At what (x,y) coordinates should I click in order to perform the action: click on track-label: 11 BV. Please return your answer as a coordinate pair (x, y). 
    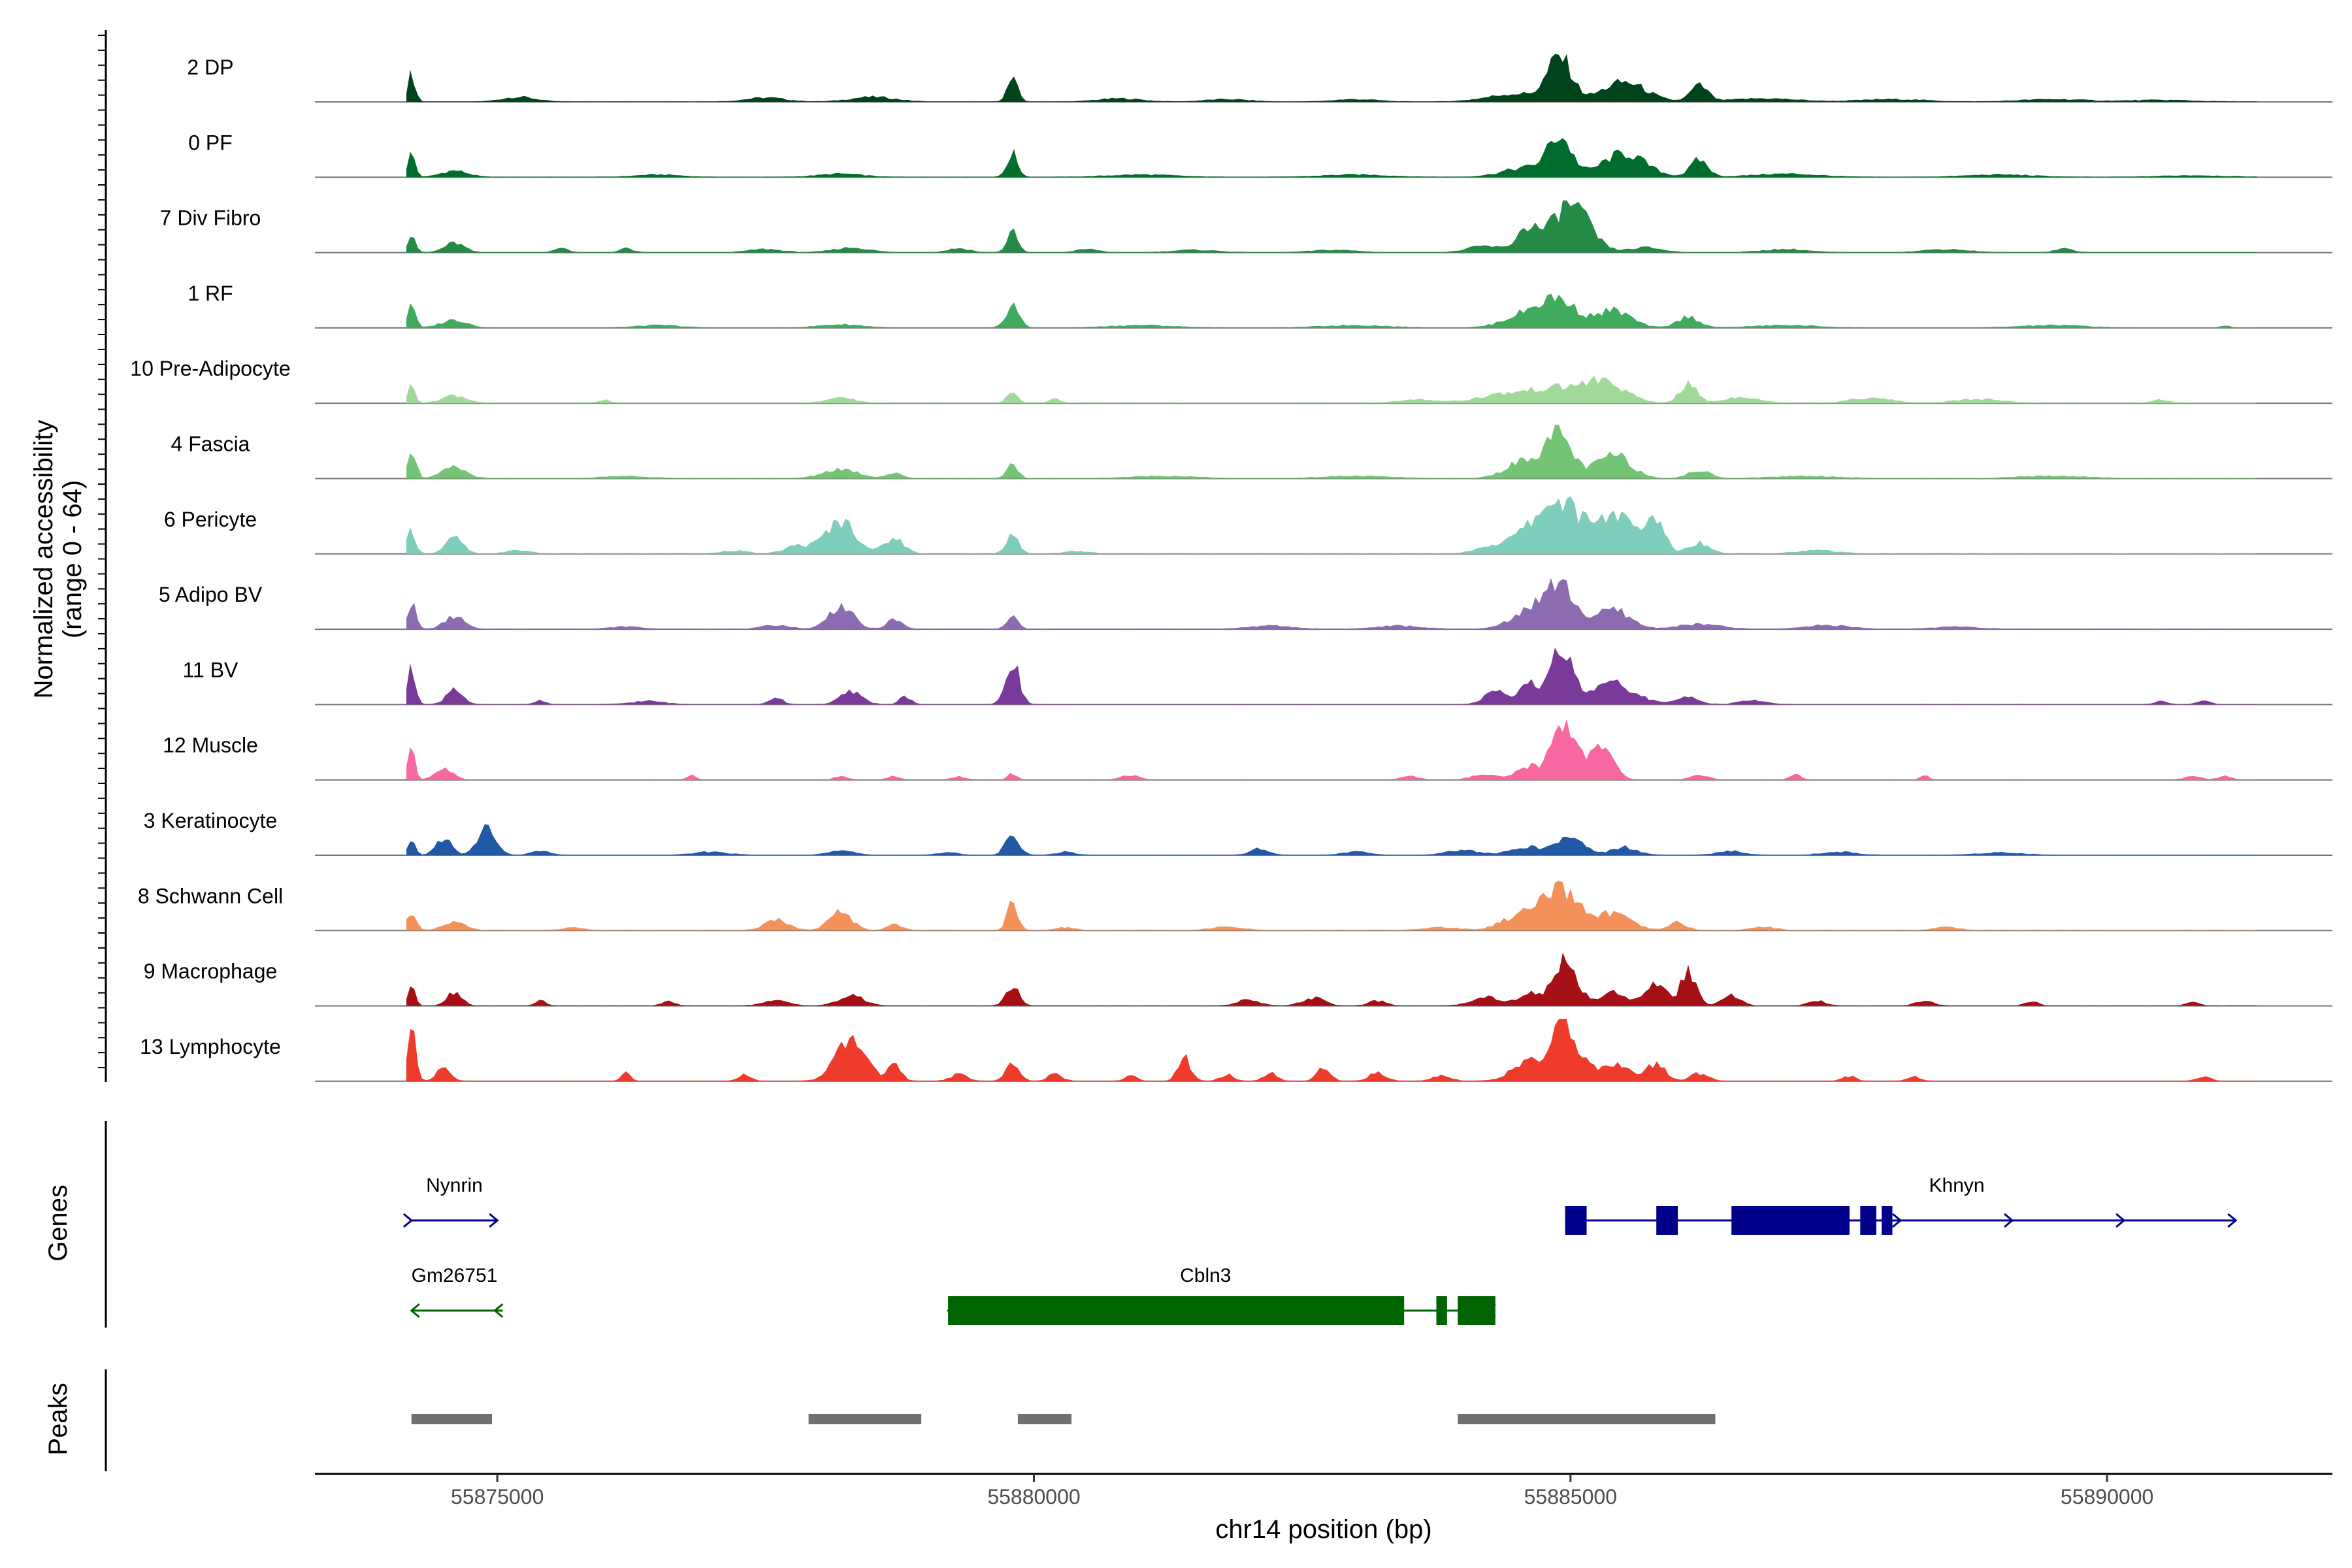
    Looking at the image, I should click on (210, 669).